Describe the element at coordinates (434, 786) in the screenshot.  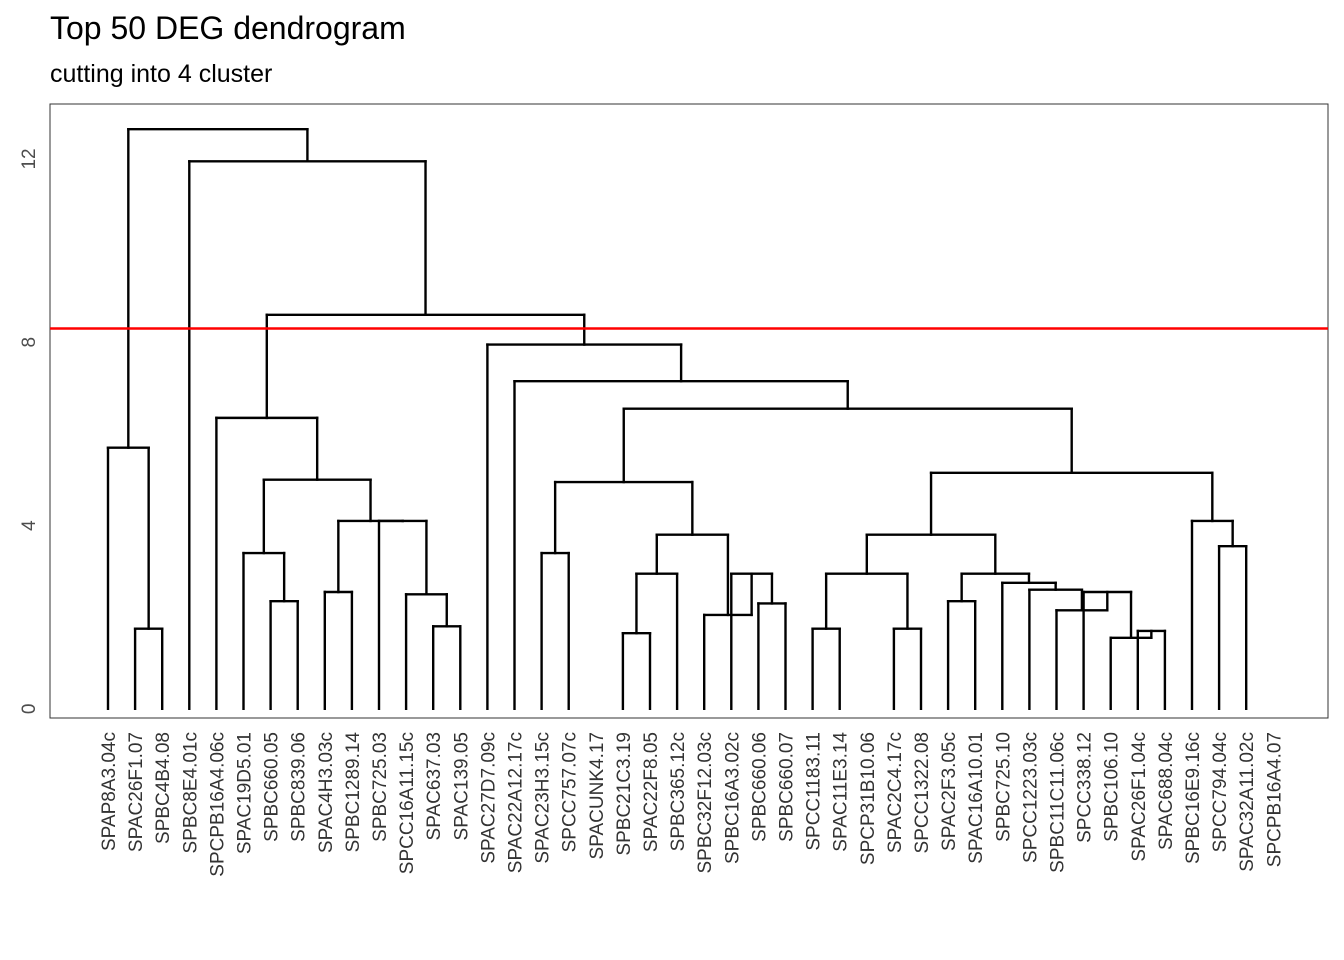
I see `leaf-label: SPAC637.03` at that location.